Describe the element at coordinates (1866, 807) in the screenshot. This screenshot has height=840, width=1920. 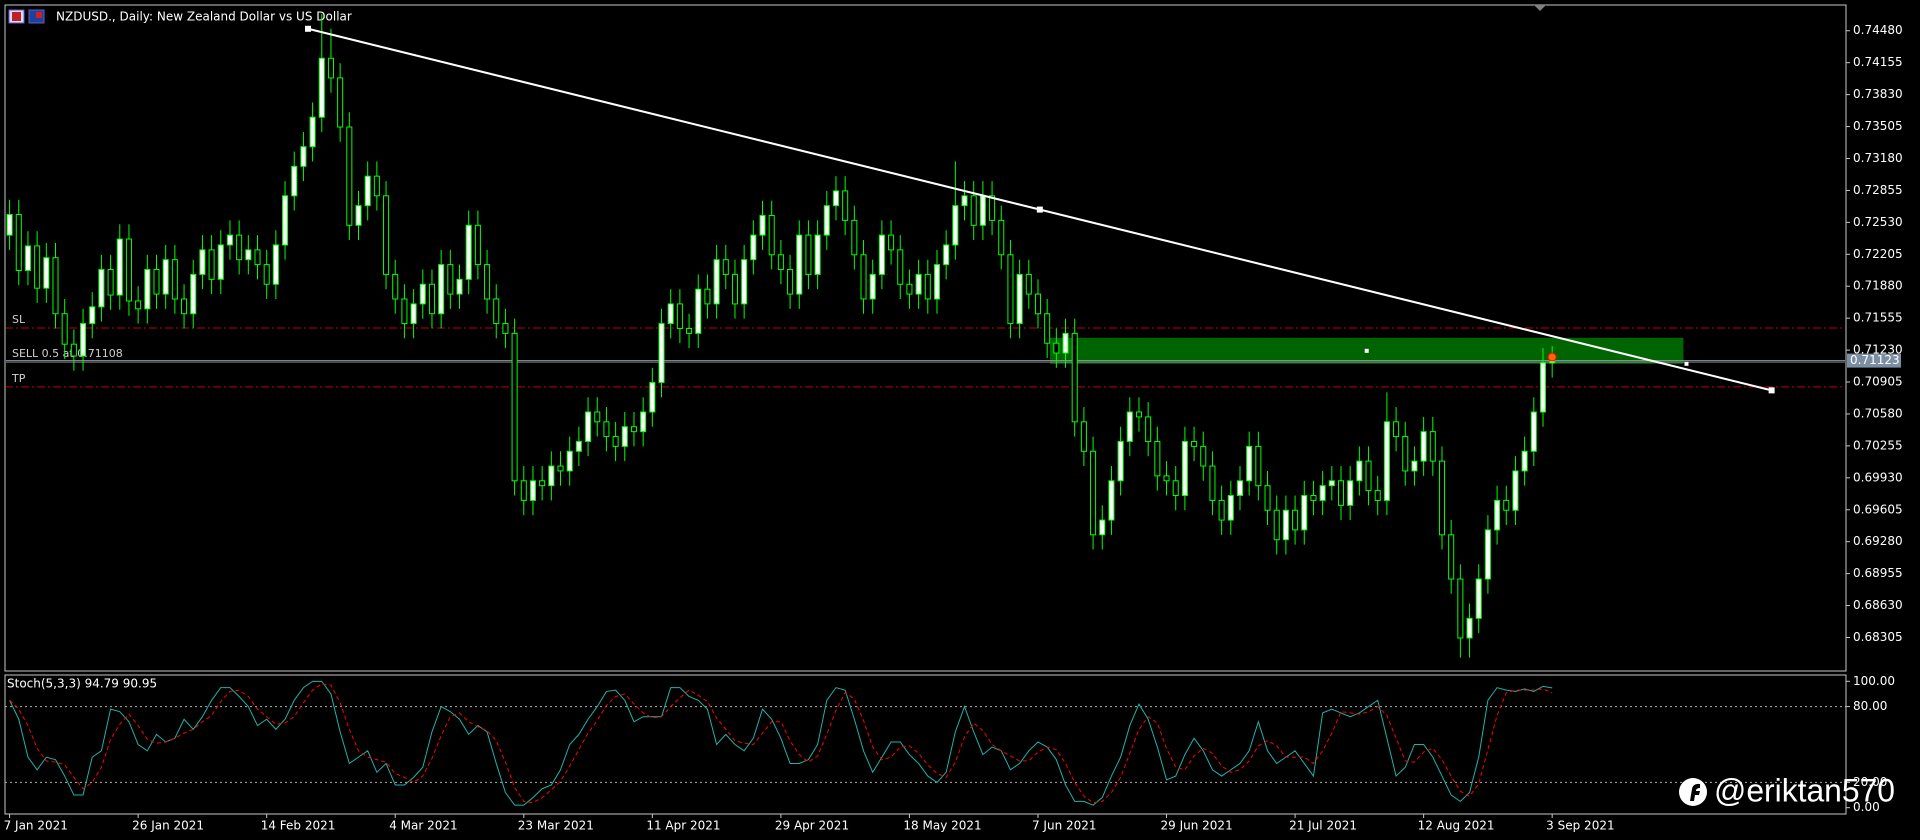
I see `y-tick-label: 0.00` at that location.